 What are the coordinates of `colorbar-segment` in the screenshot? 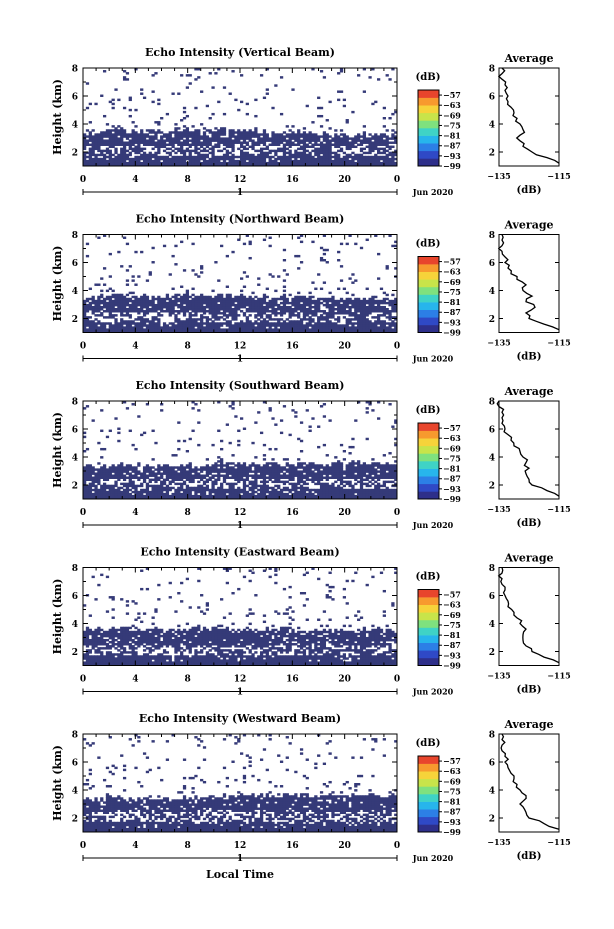 It's located at (428, 328).